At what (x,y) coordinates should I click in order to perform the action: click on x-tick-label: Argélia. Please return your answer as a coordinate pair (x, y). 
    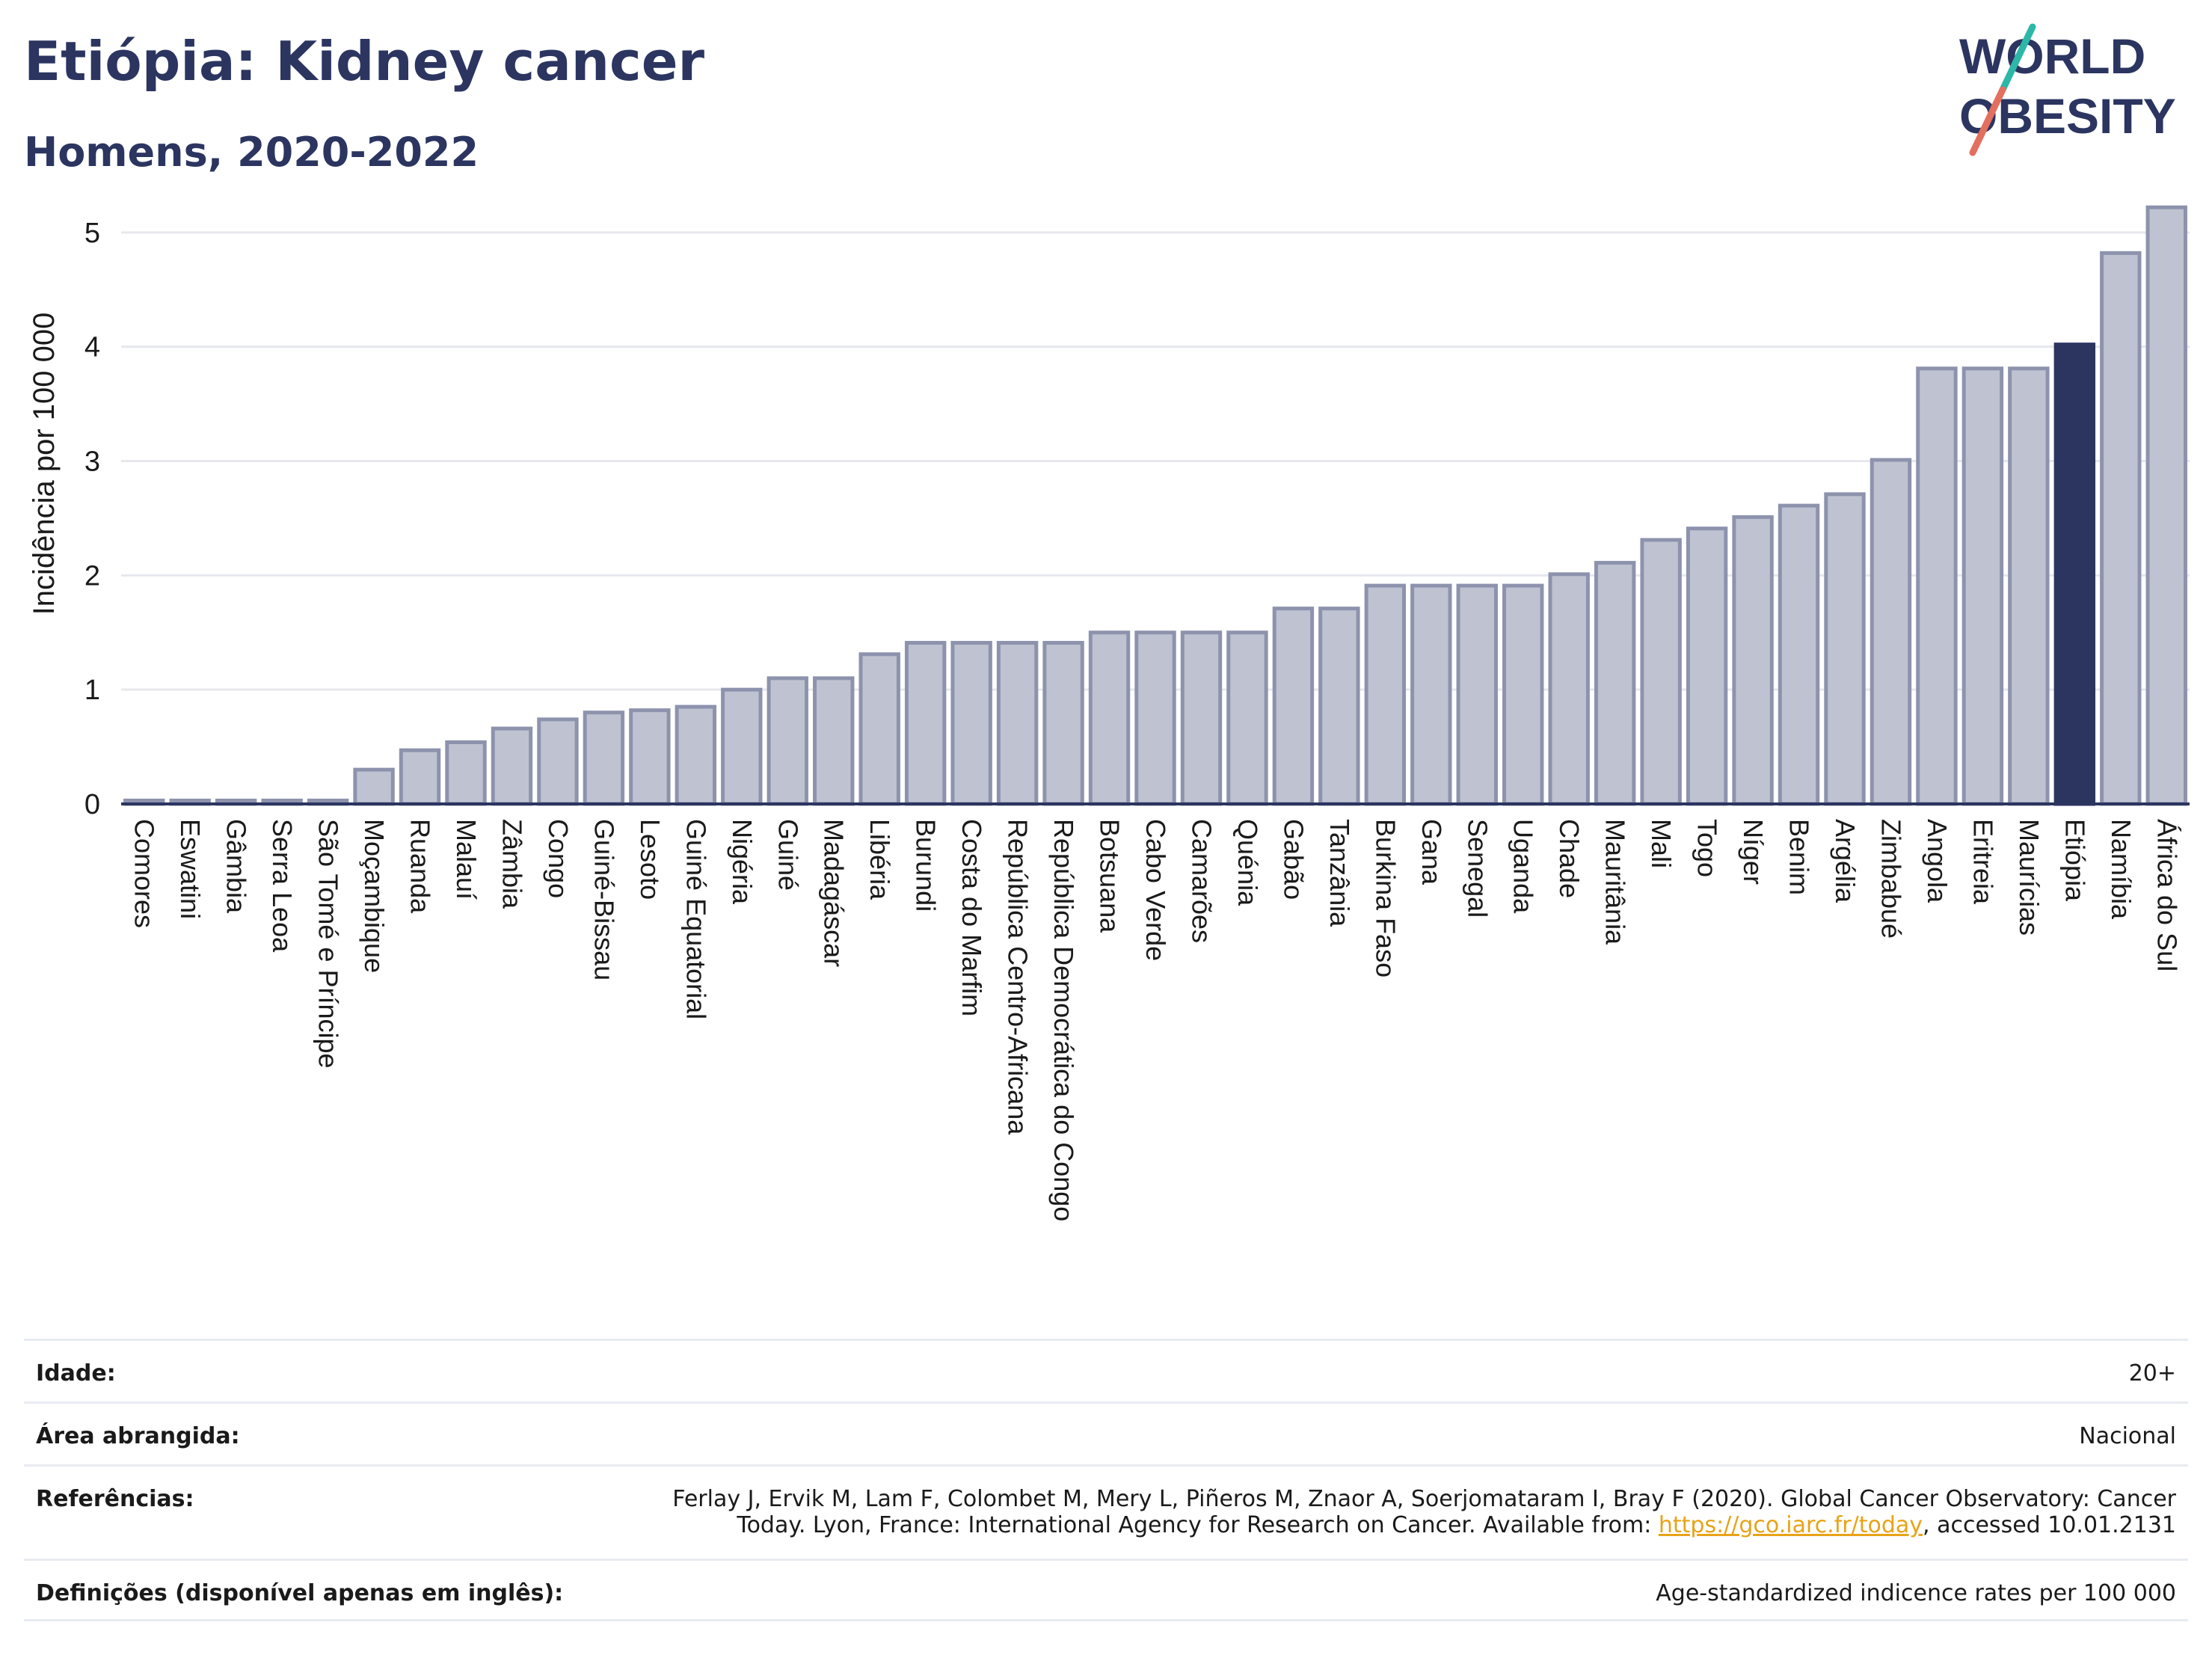
    Looking at the image, I should click on (1845, 861).